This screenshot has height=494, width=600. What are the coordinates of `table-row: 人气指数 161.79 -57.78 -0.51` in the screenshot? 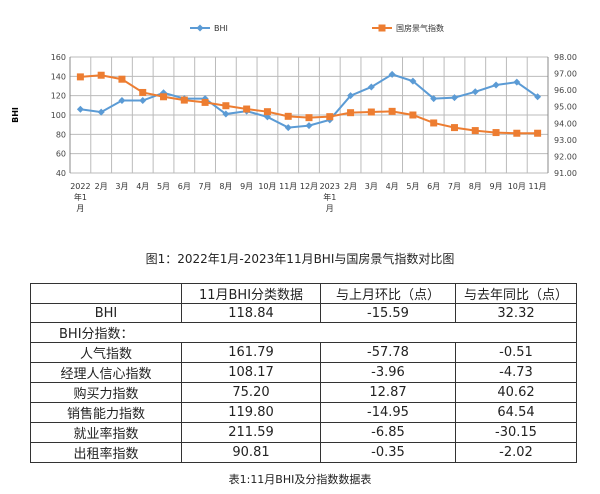 It's located at (303, 352).